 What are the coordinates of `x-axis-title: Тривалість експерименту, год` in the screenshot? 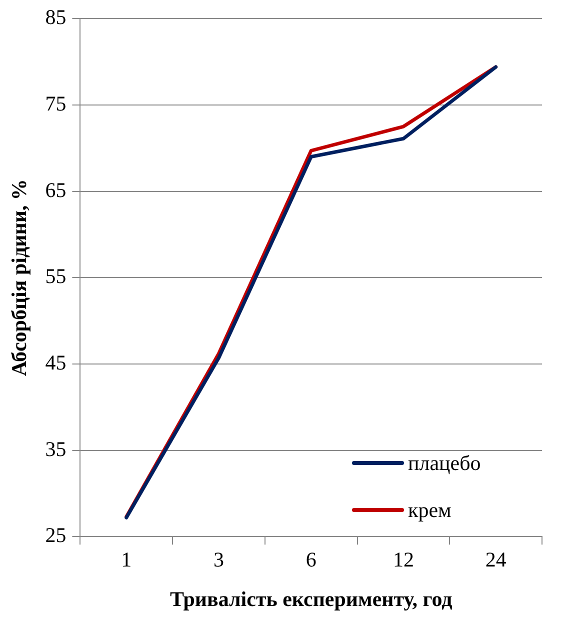 It's located at (311, 598).